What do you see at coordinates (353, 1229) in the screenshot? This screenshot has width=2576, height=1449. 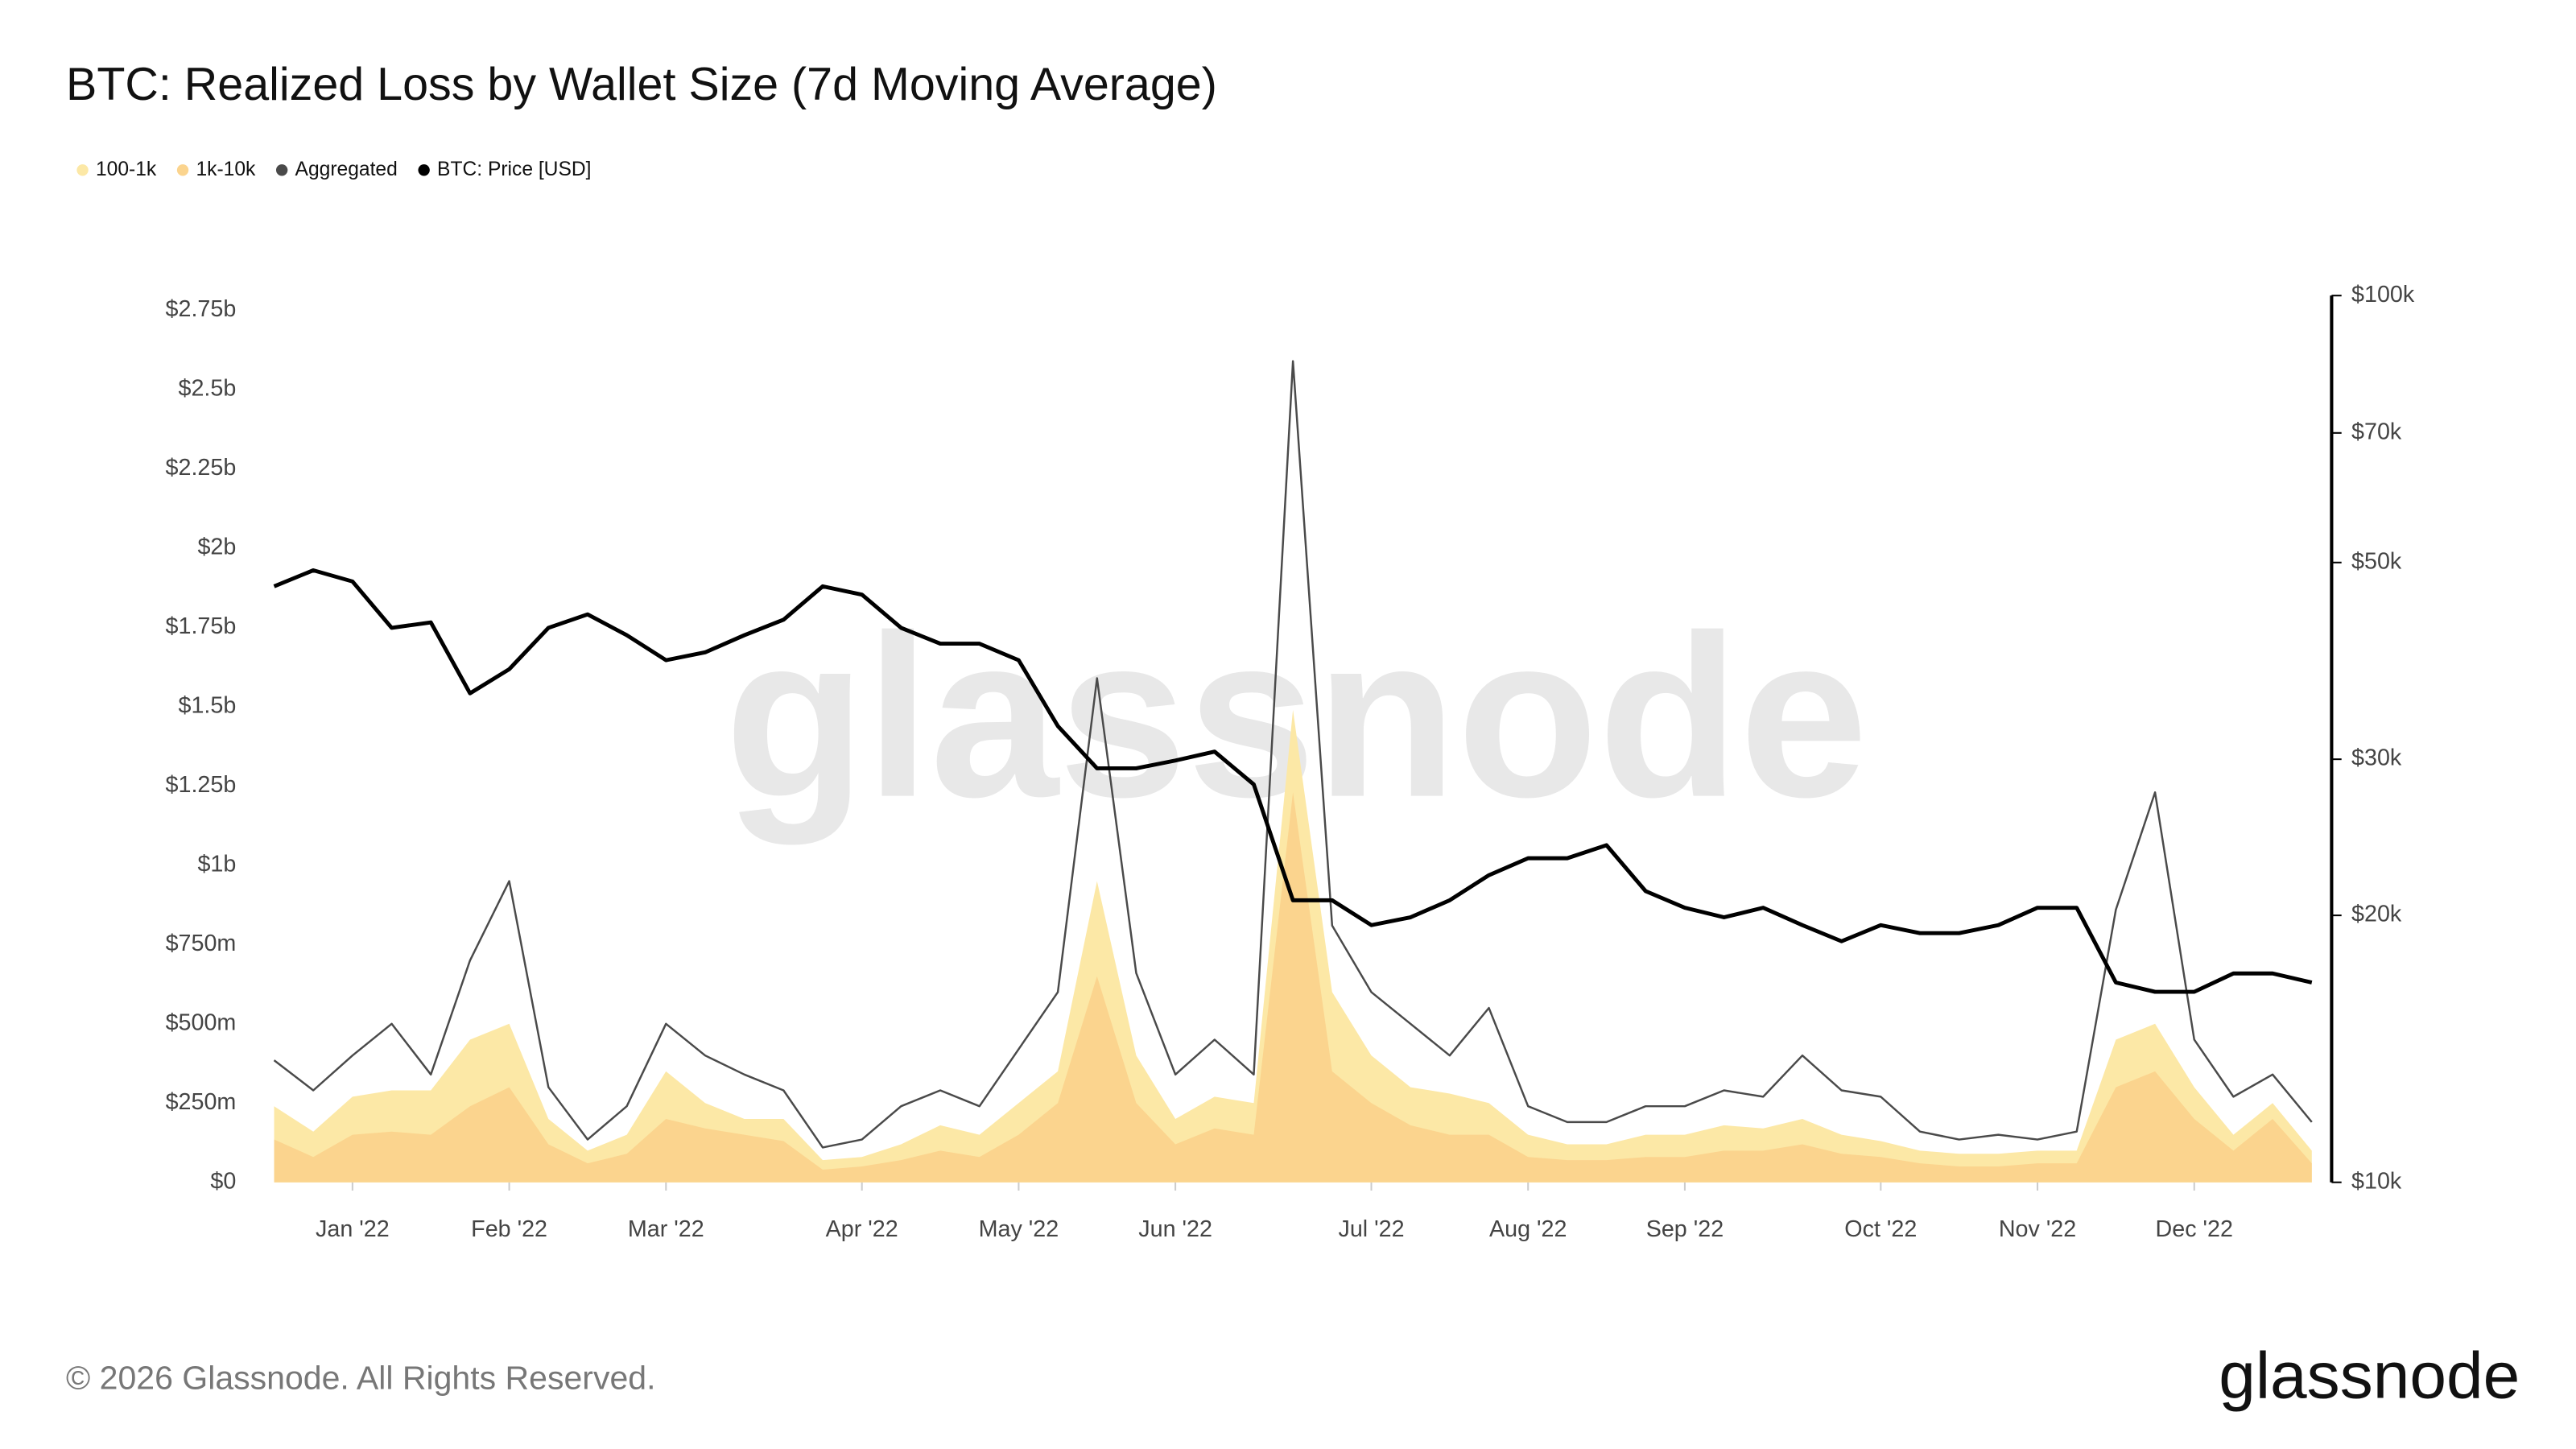 I see `x-tick-label: Jan '22` at bounding box center [353, 1229].